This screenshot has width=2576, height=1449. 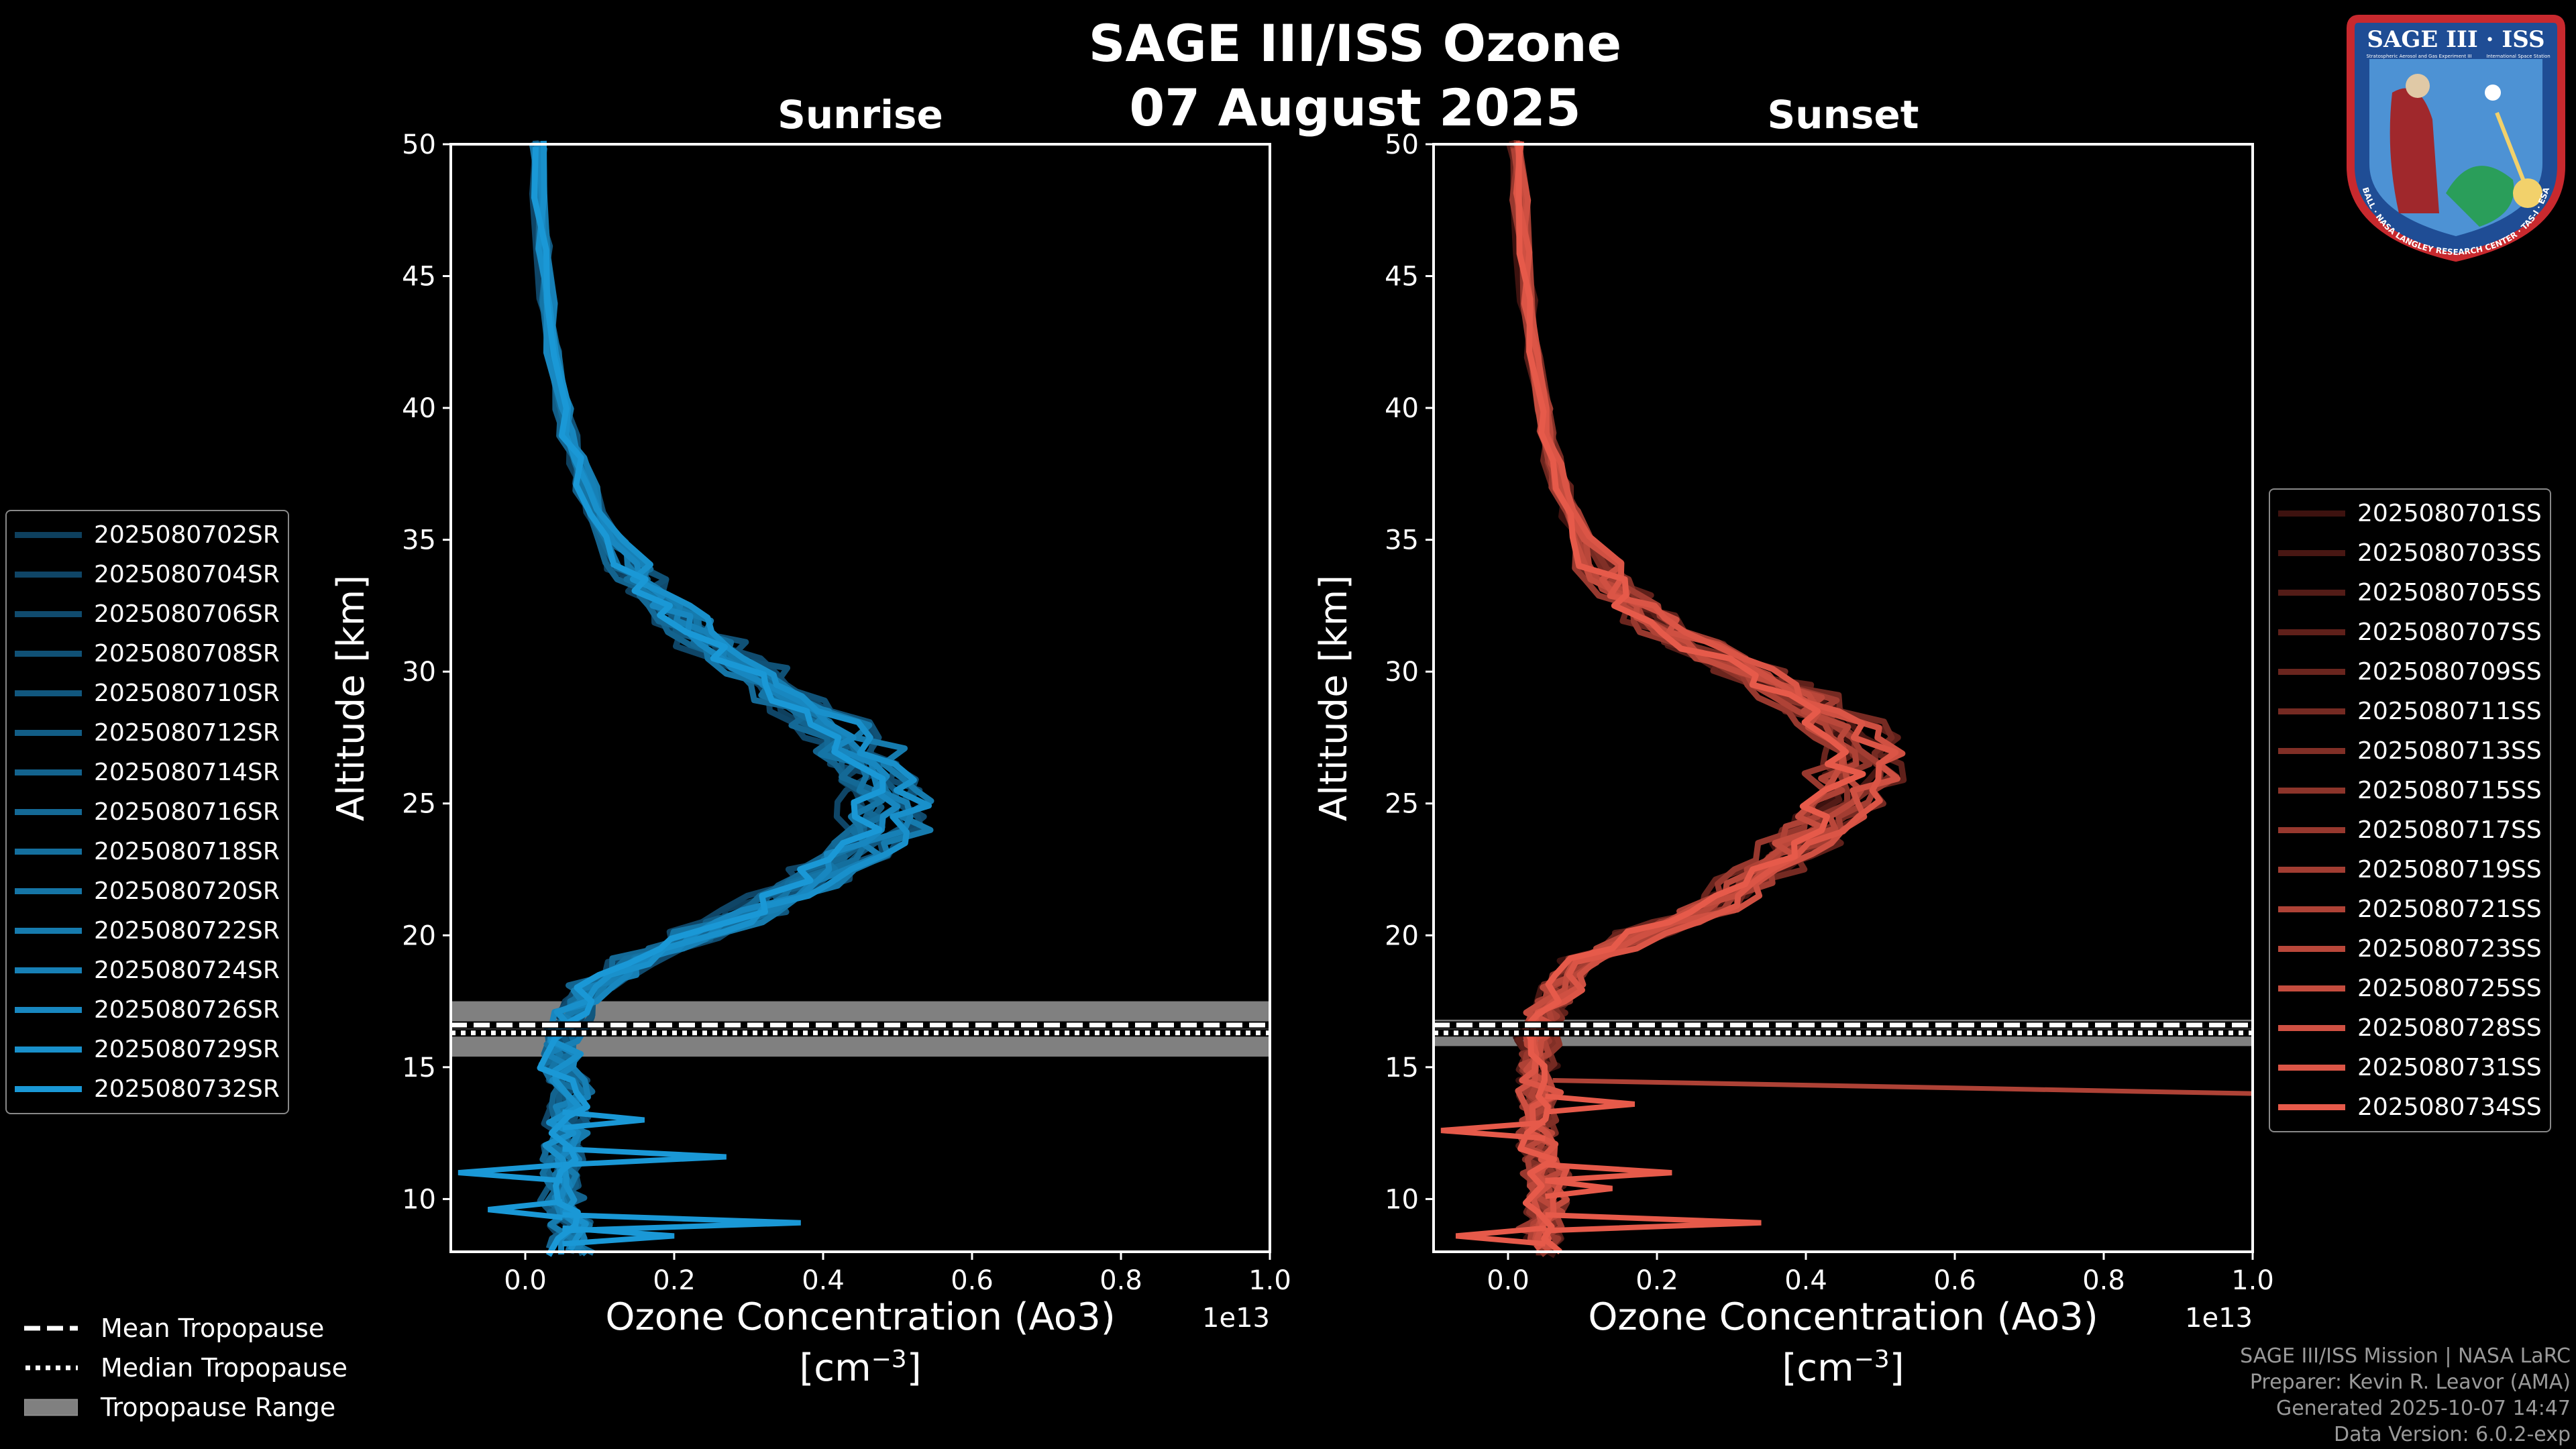 I want to click on legend-entry-2025080720SR: 2025080720SR, so click(x=147, y=891).